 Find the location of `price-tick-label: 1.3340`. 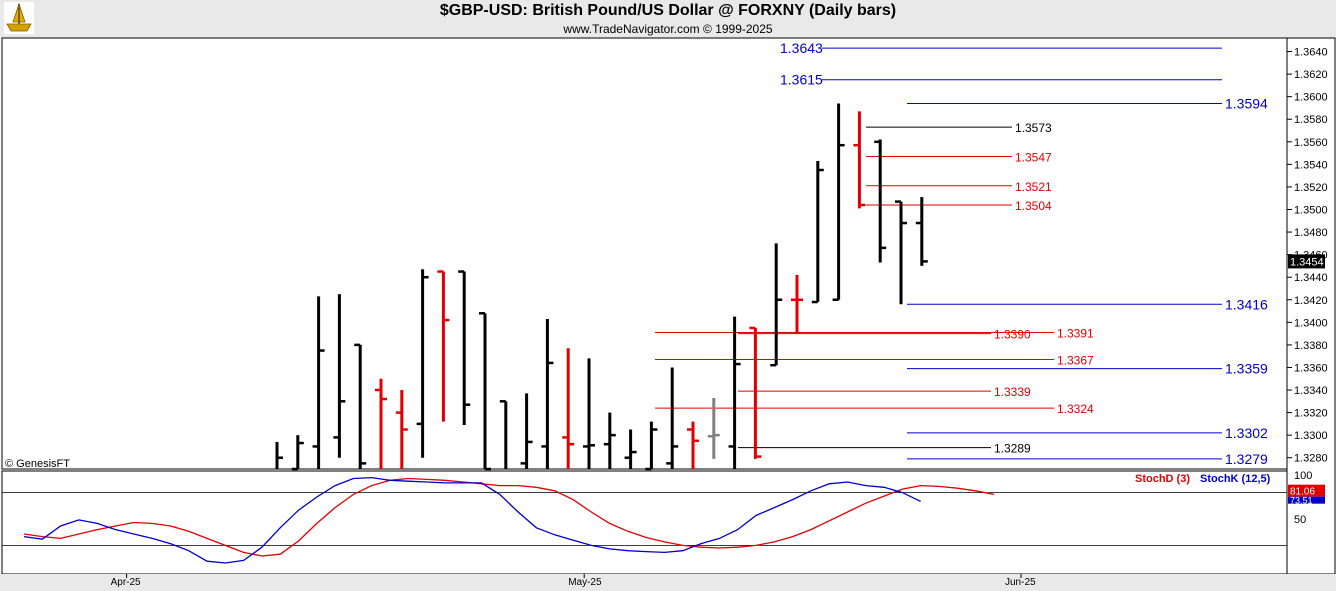

price-tick-label: 1.3340 is located at coordinates (1311, 391).